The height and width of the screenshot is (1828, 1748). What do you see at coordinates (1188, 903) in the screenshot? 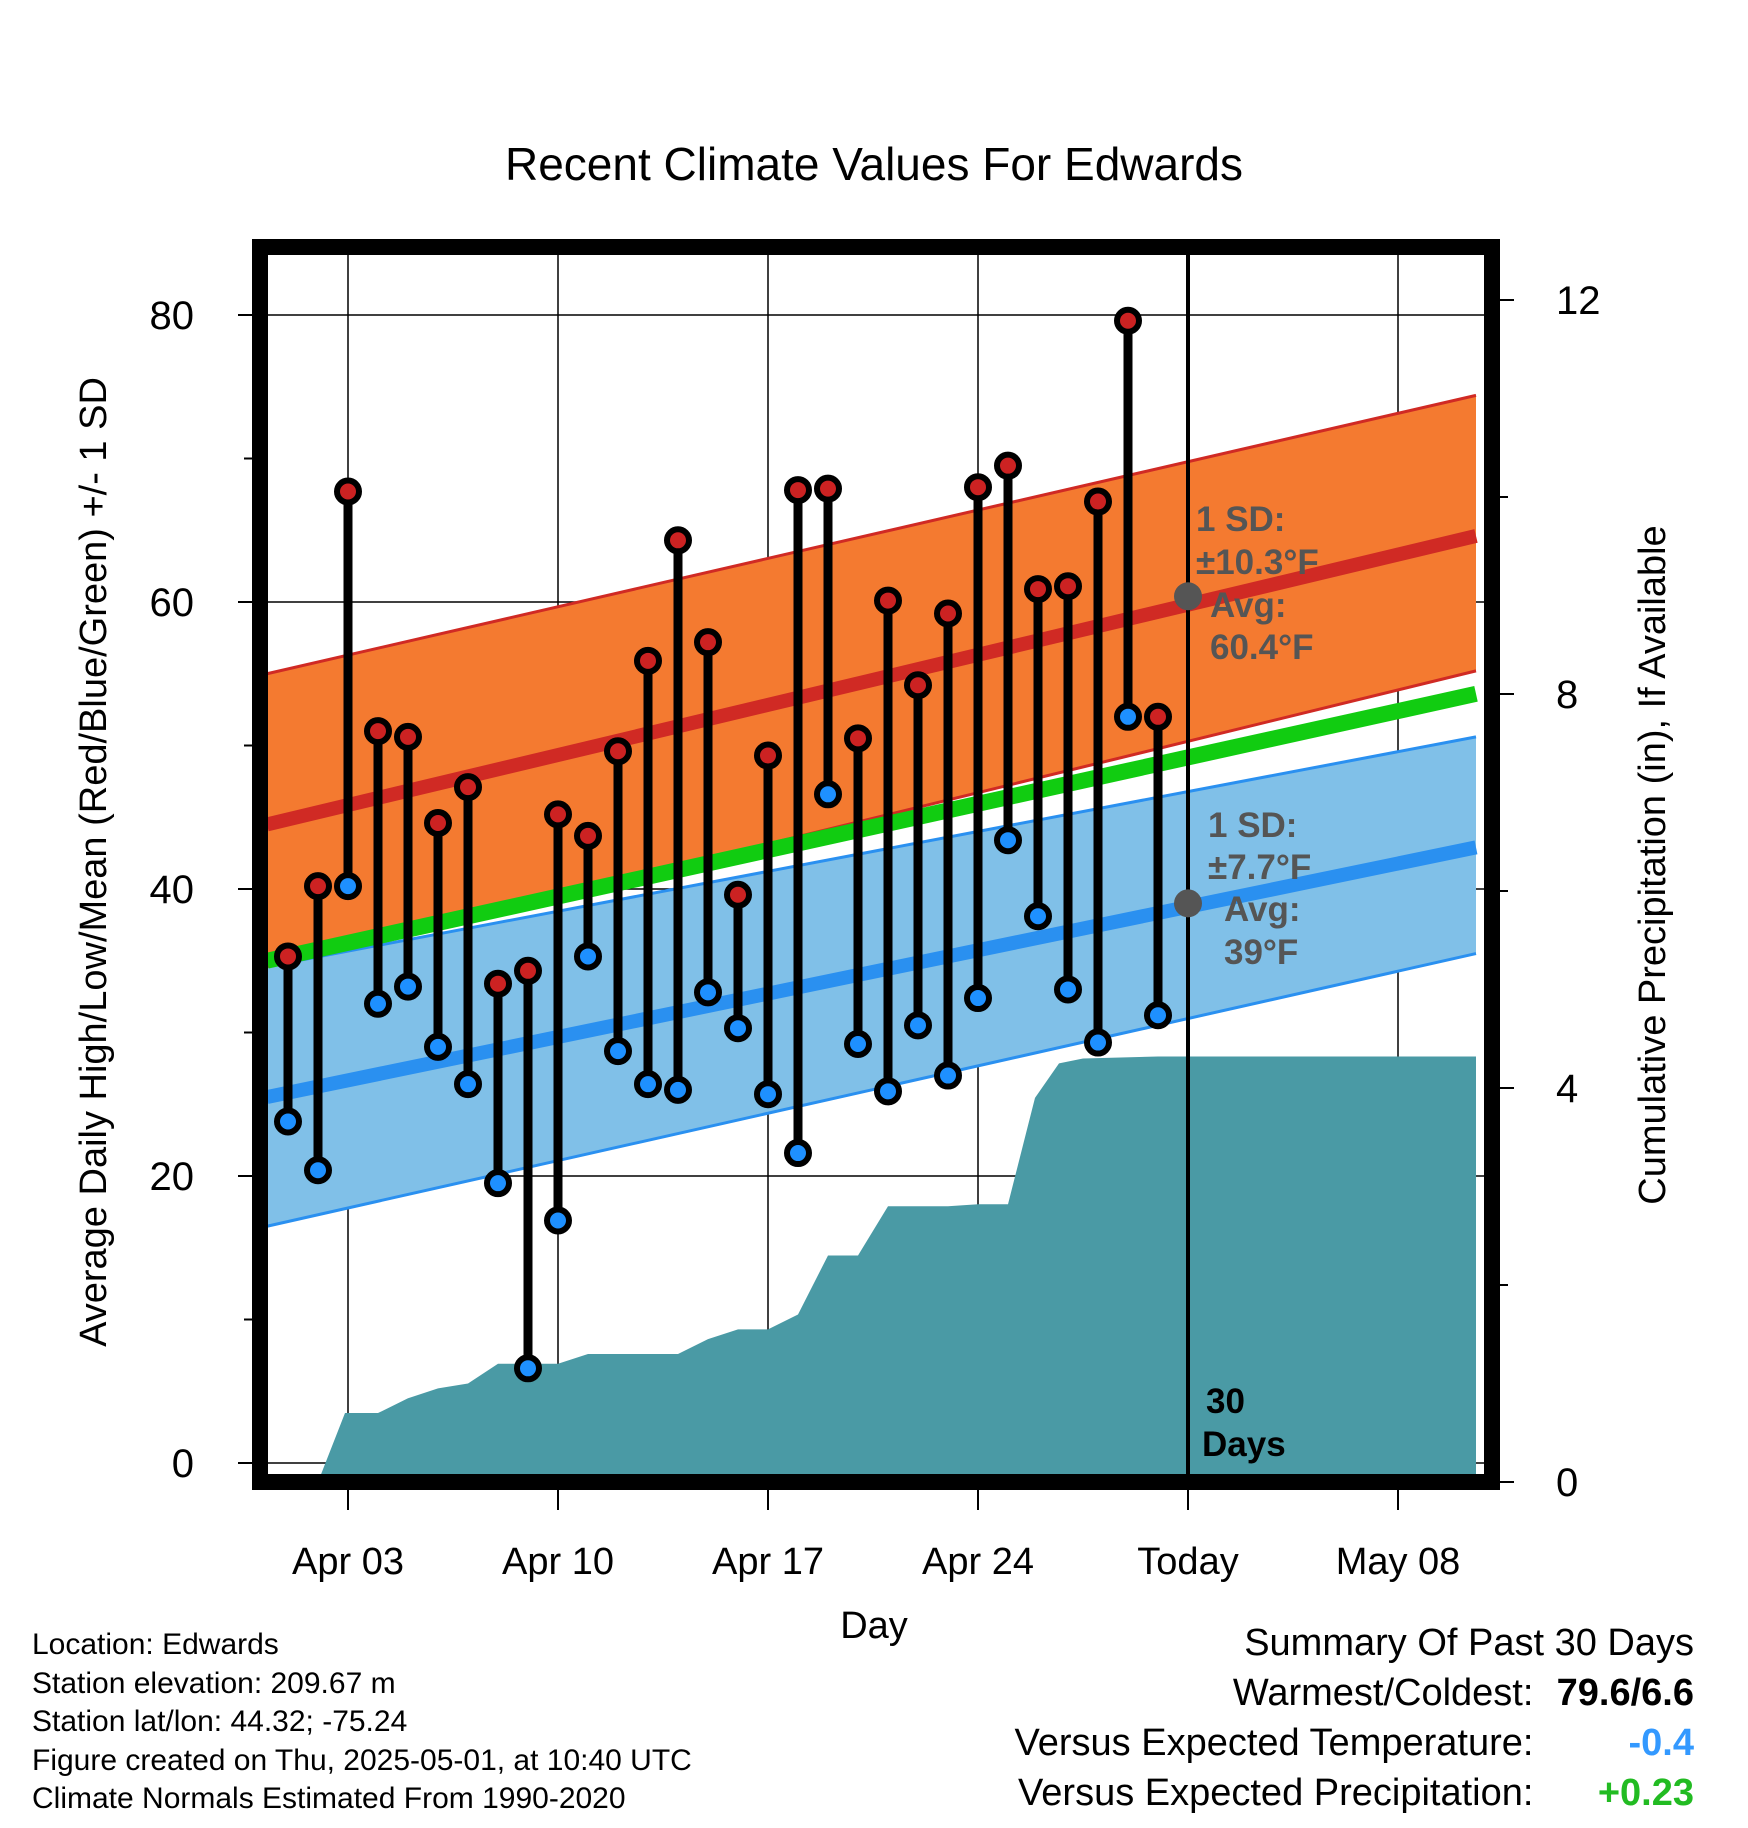
I see `low-avg-marker` at bounding box center [1188, 903].